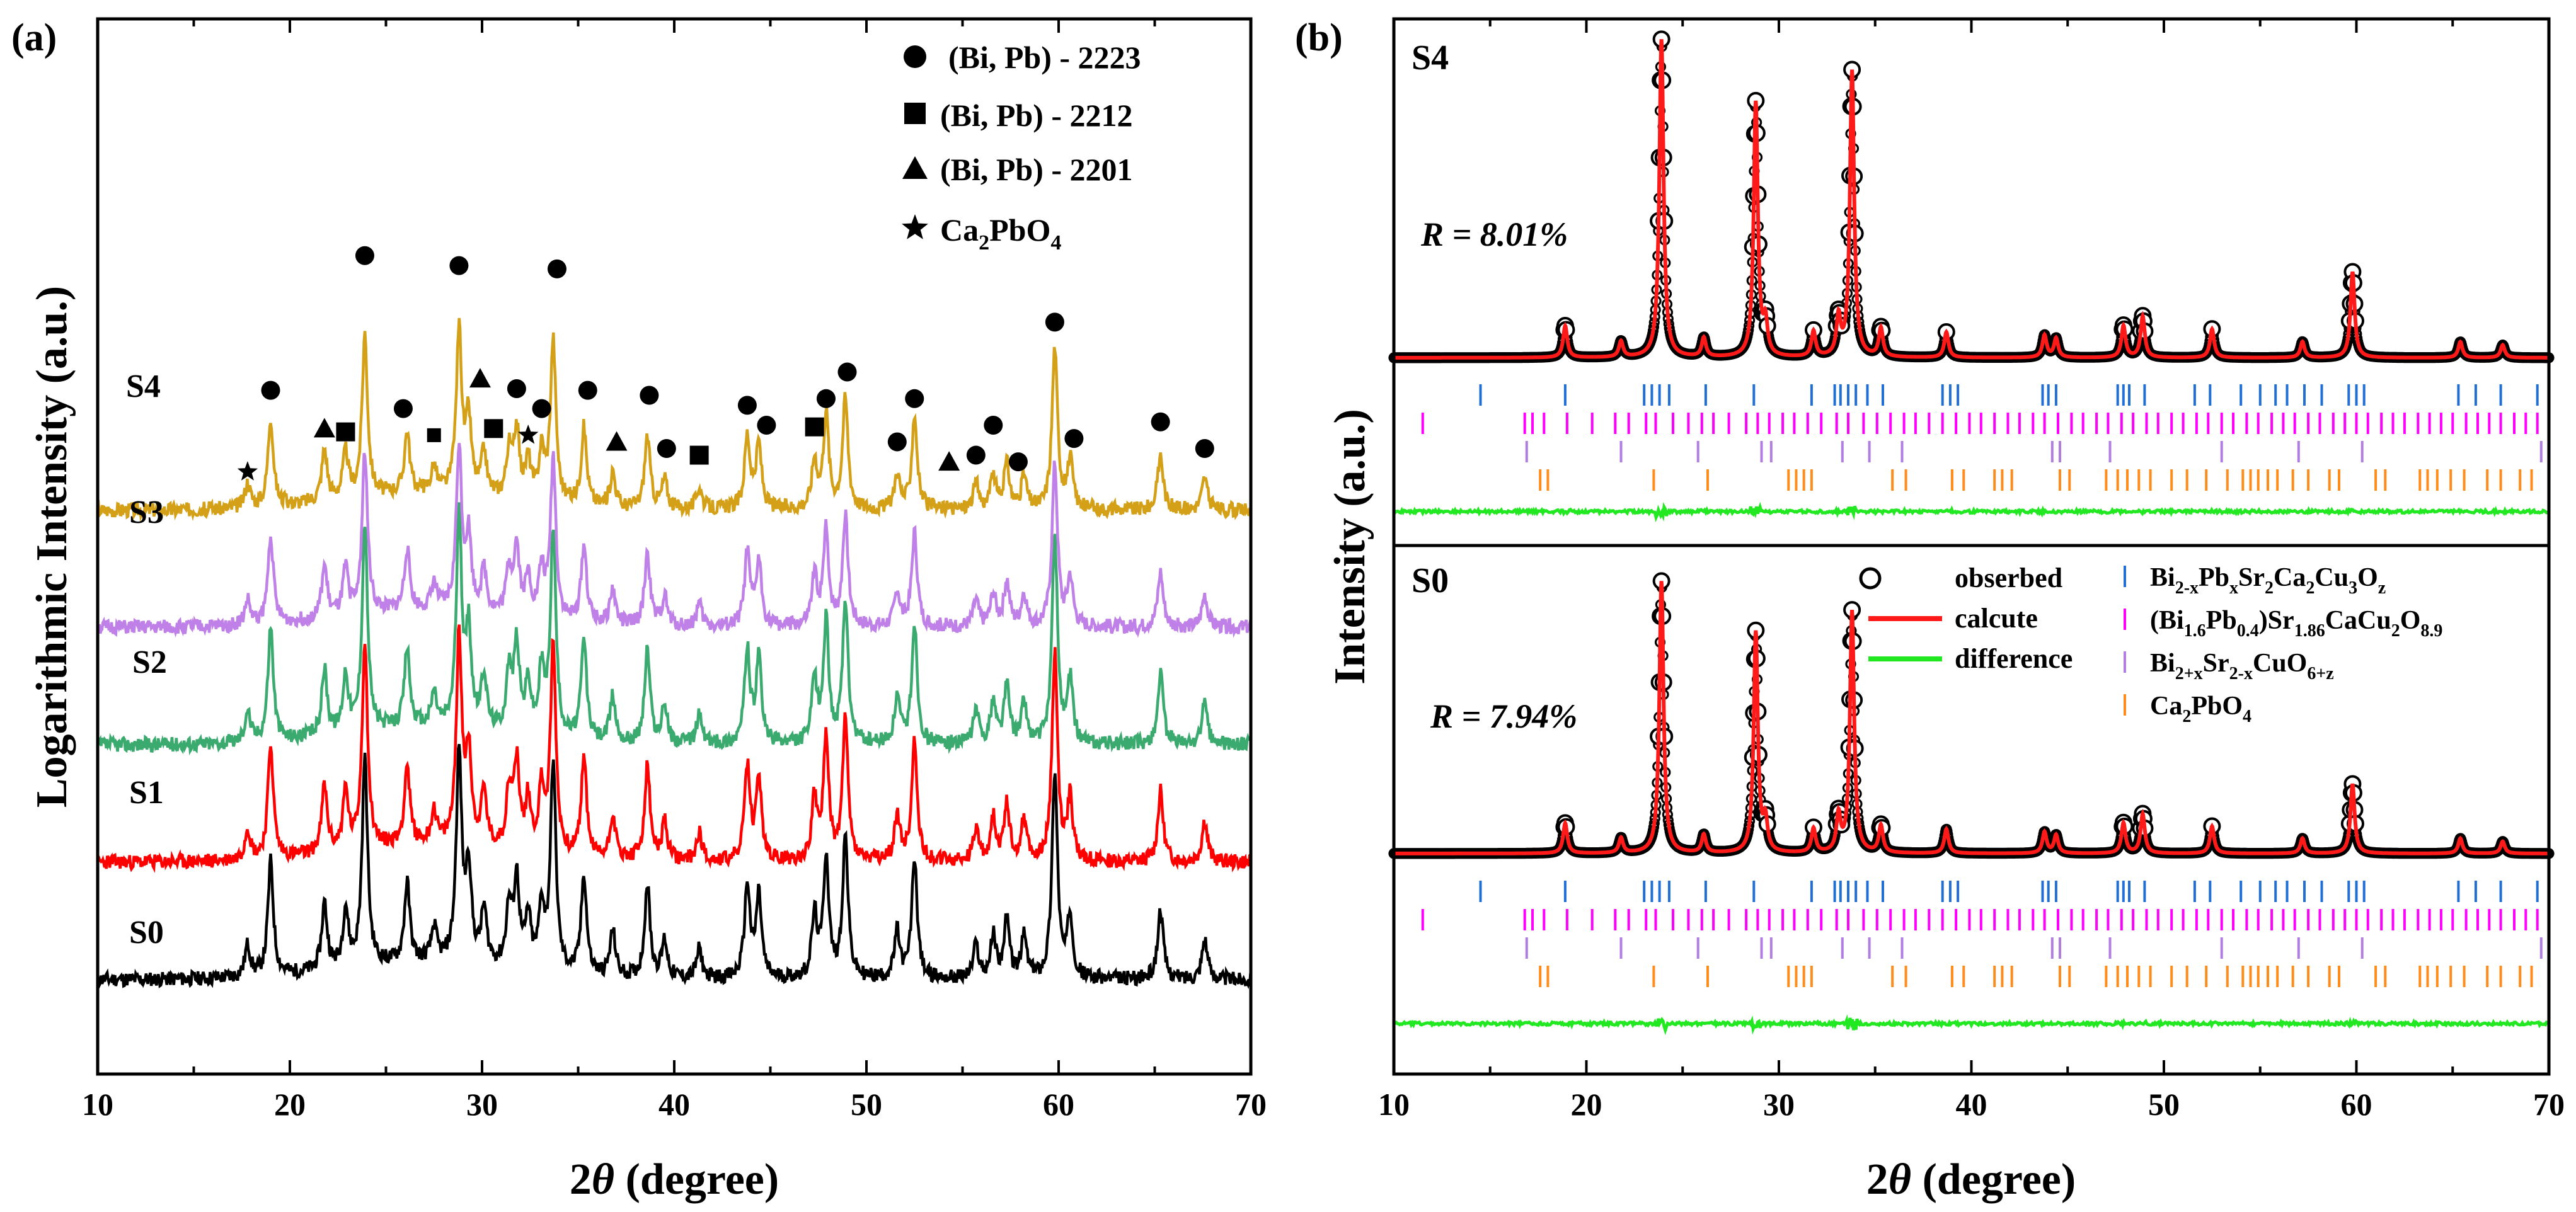  What do you see at coordinates (2382, 588) in the screenshot?
I see `phase-legend-part: z` at bounding box center [2382, 588].